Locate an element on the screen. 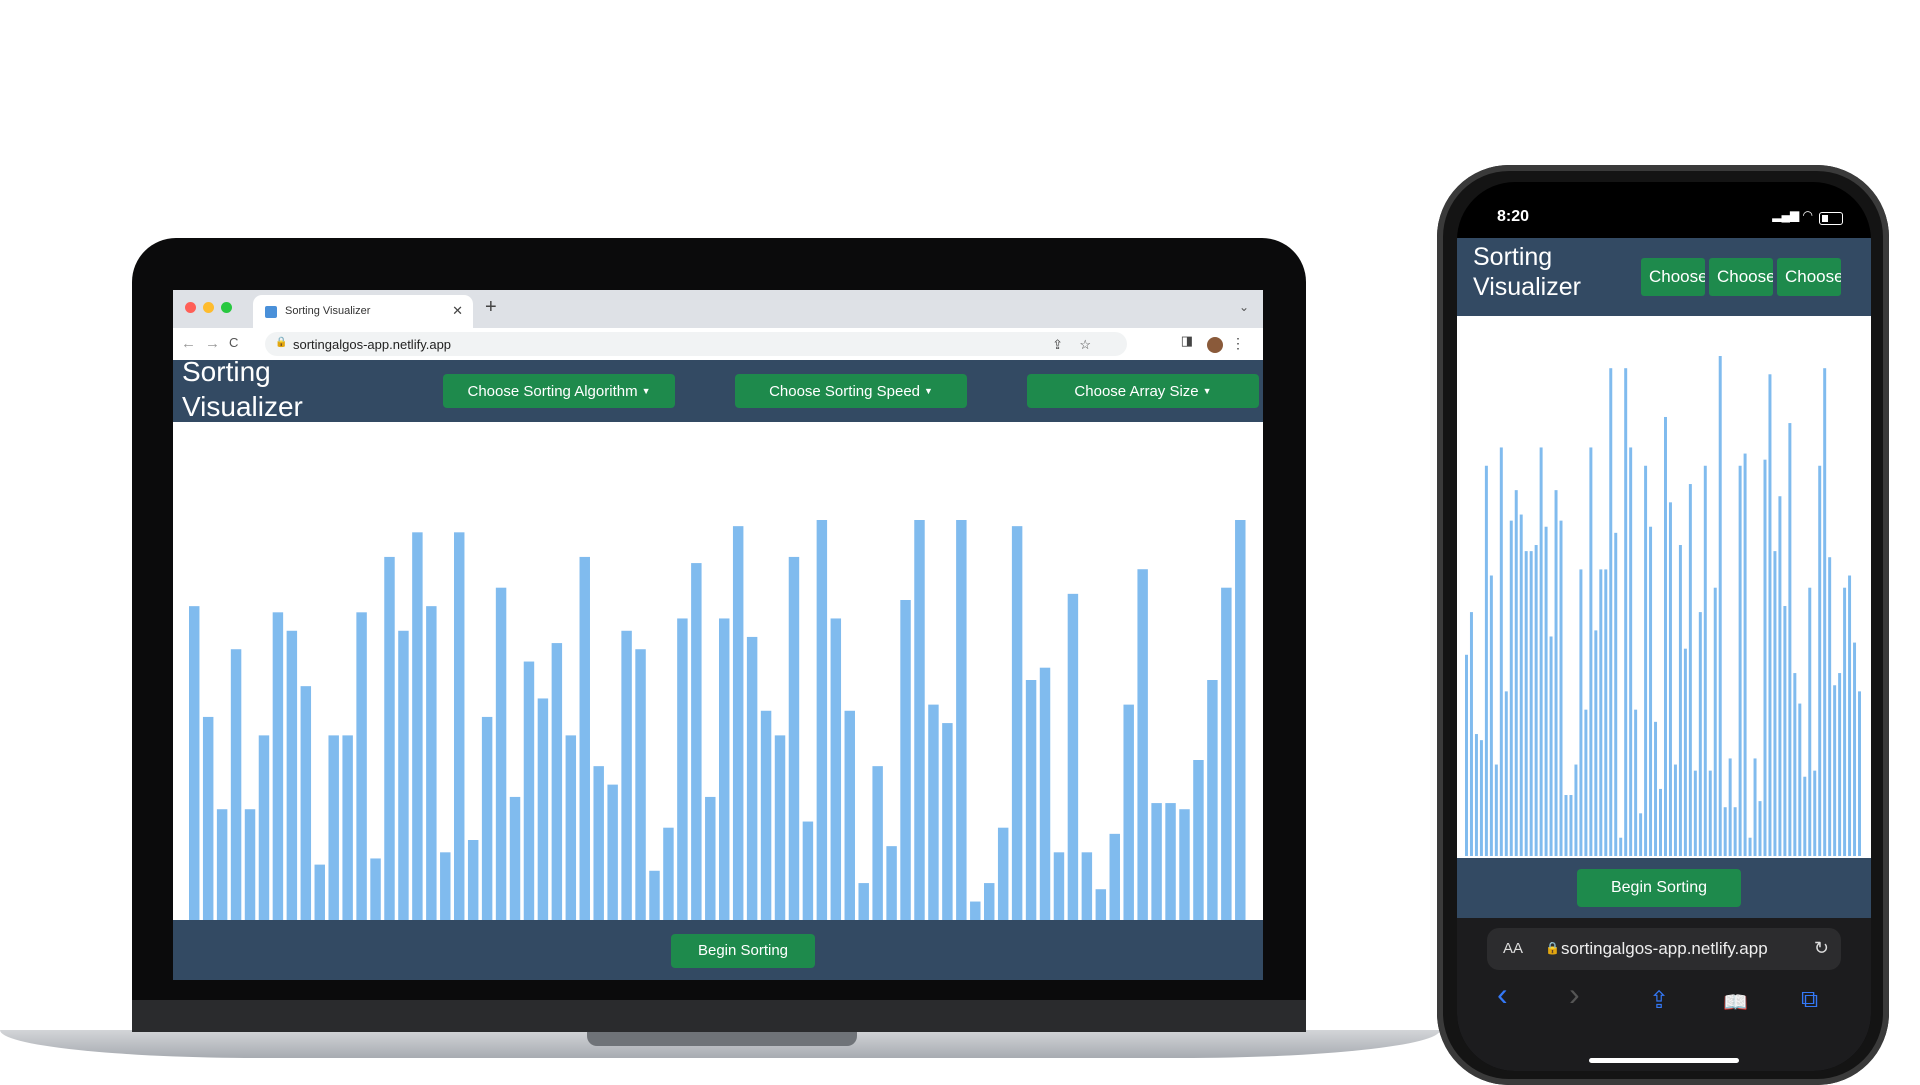 The height and width of the screenshot is (1085, 1920). app-footer: Begin Sorting is located at coordinates (718, 950).